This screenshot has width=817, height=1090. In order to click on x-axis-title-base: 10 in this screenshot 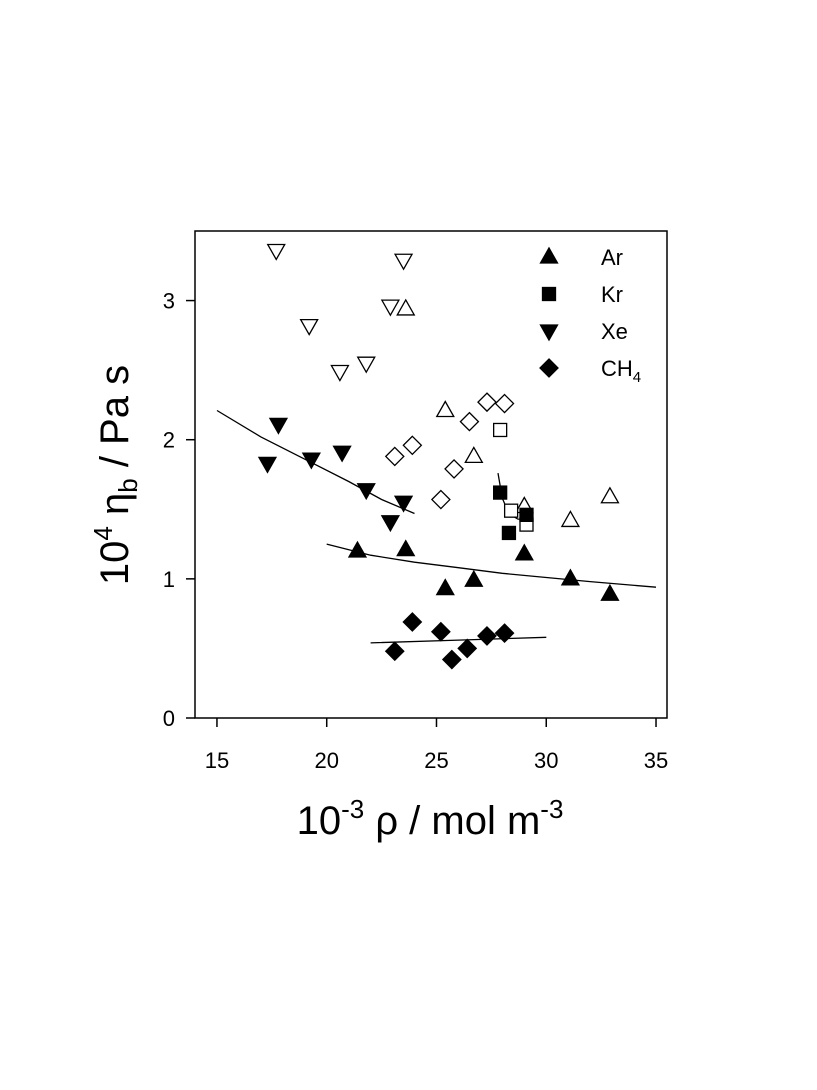, I will do `click(319, 821)`.